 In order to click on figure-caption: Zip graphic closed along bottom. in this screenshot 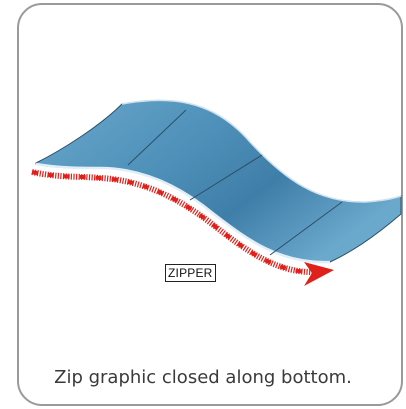, I will do `click(203, 377)`.